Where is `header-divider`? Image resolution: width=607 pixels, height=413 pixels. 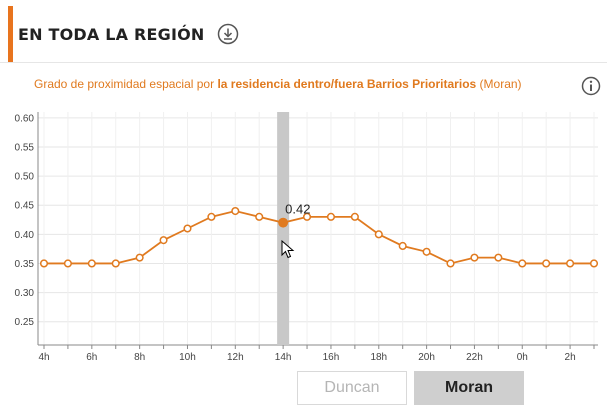
header-divider is located at coordinates (303, 62).